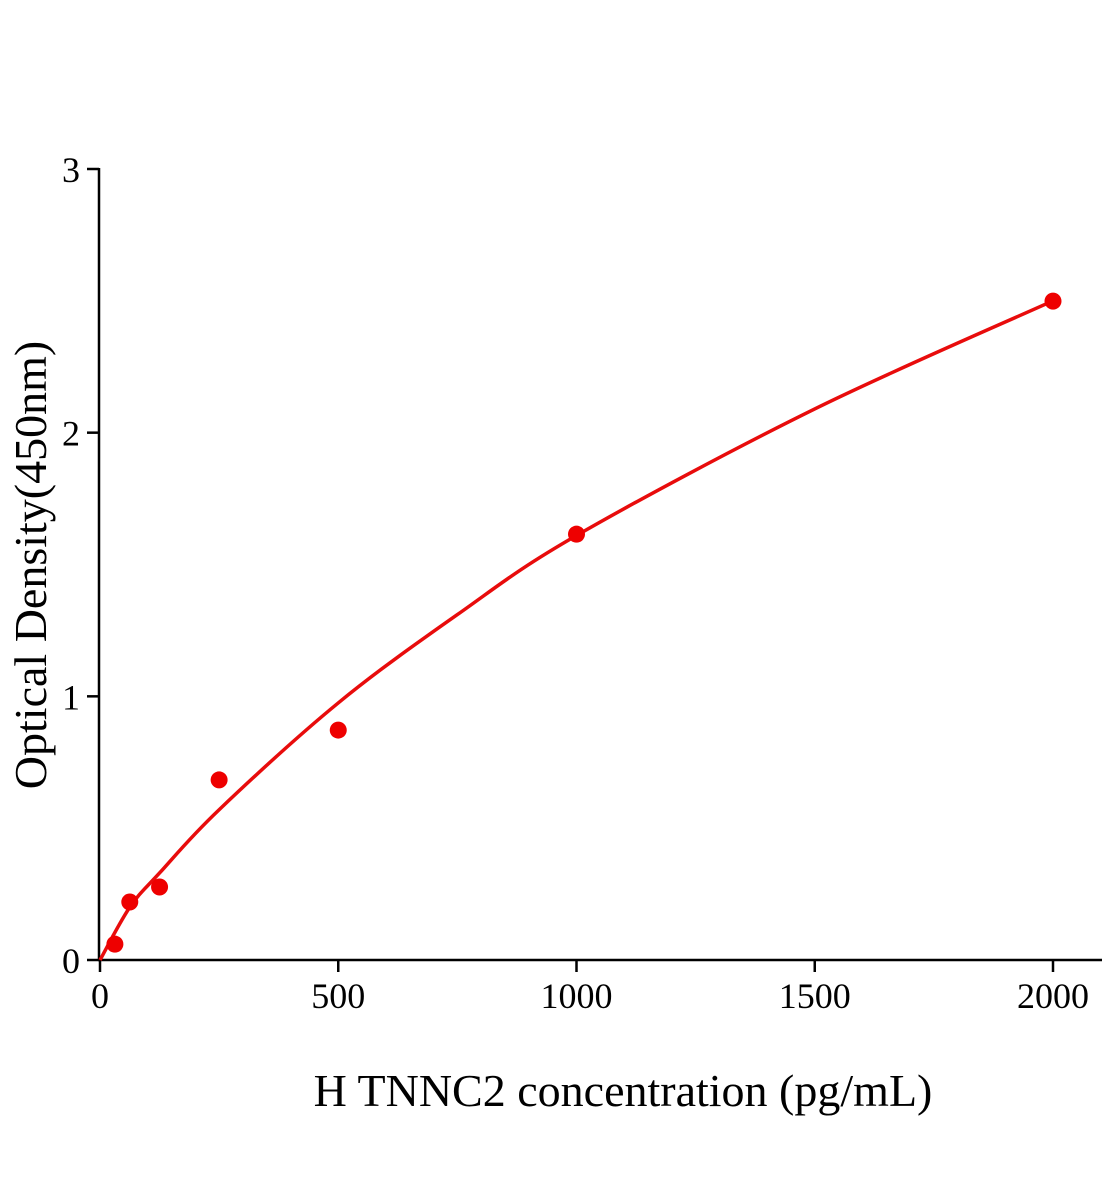 The width and height of the screenshot is (1104, 1200). Describe the element at coordinates (71, 697) in the screenshot. I see `y-tick-label: 1` at that location.